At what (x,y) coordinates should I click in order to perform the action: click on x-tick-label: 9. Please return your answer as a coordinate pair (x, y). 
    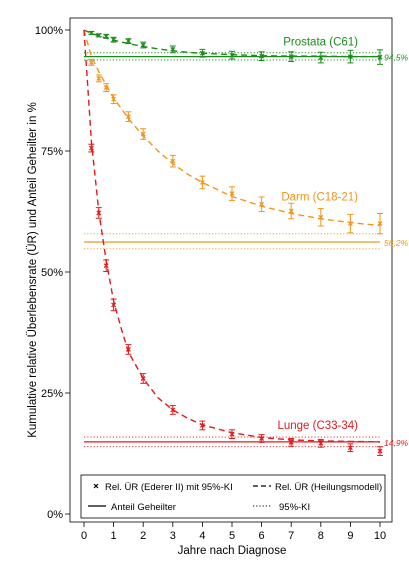
    Looking at the image, I should click on (350, 536).